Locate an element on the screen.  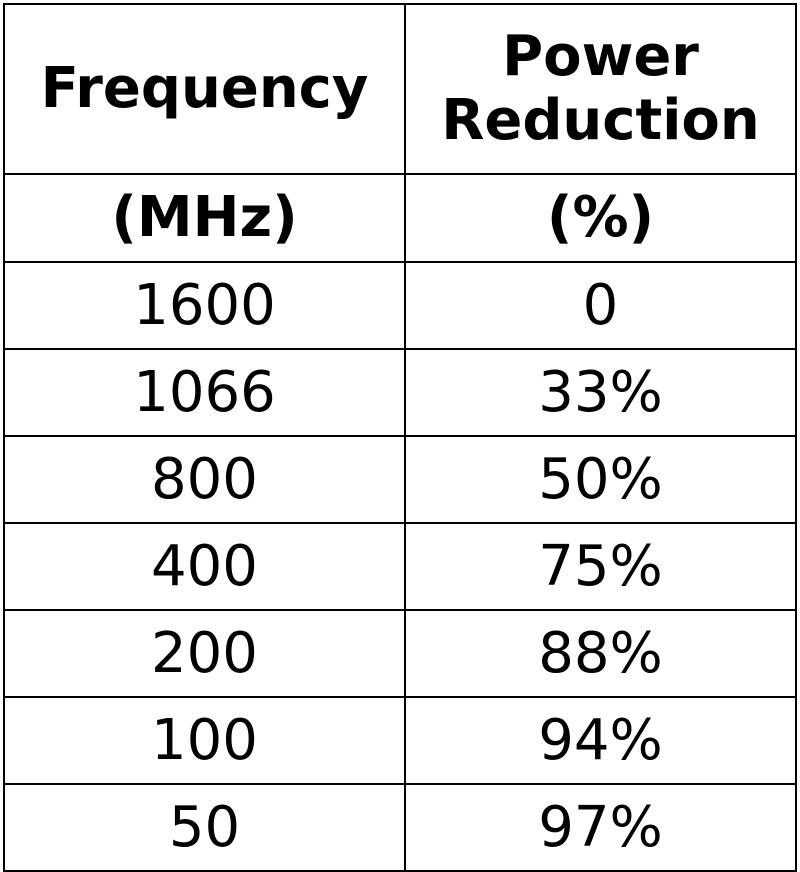
reduction-cell: 0 is located at coordinates (600, 305).